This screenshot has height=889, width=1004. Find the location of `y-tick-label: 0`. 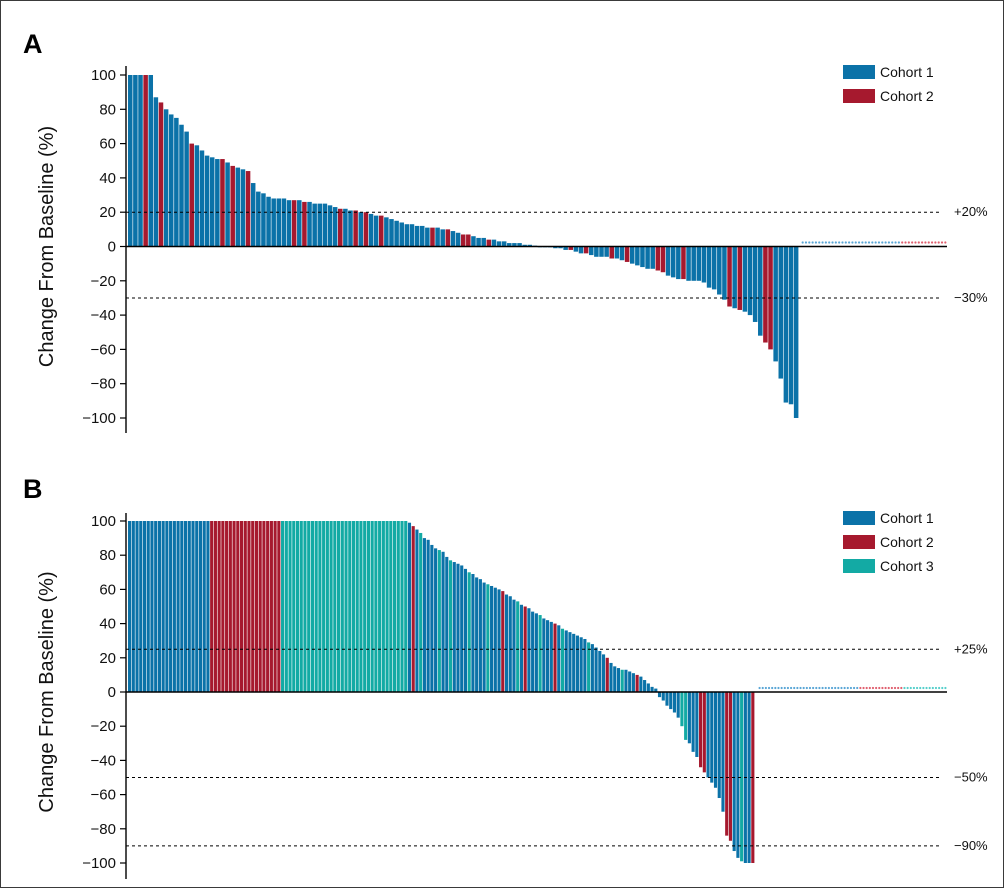

y-tick-label: 0 is located at coordinates (112, 692).